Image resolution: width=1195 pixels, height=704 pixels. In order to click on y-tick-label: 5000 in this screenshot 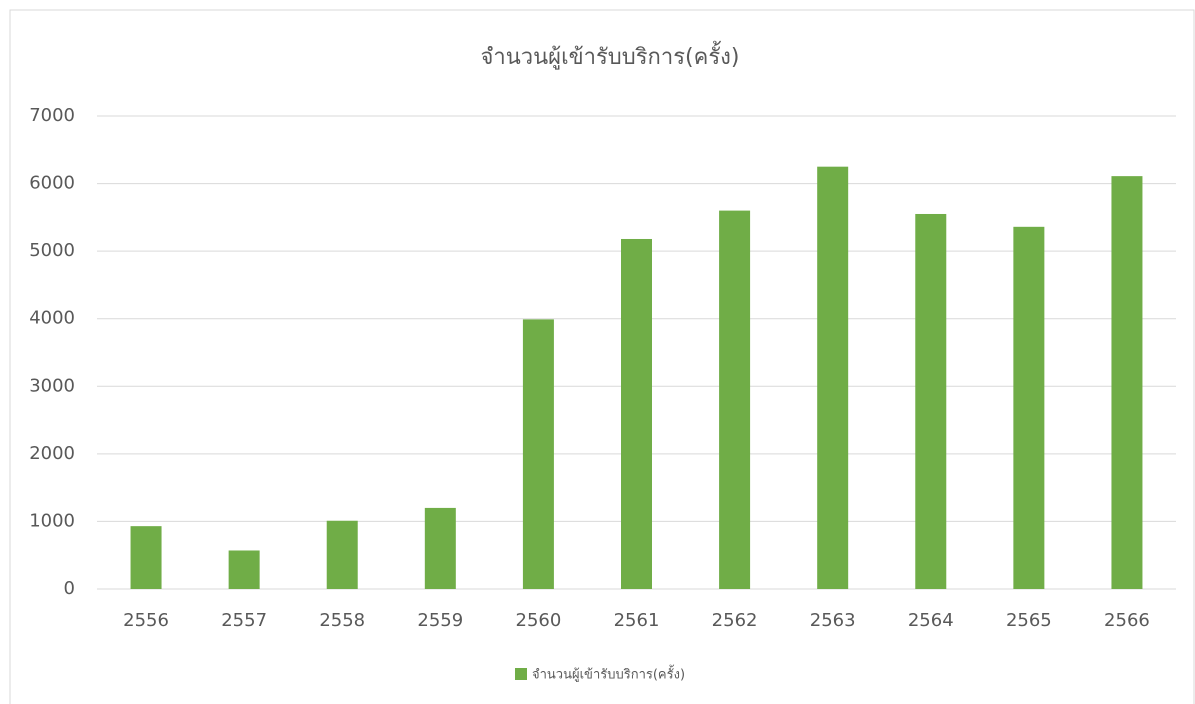, I will do `click(52, 250)`.